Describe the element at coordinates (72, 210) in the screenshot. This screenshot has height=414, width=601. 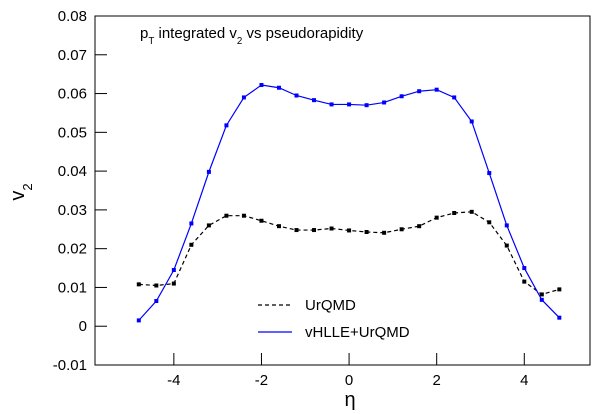
I see `y-tick-label: 0.03` at that location.